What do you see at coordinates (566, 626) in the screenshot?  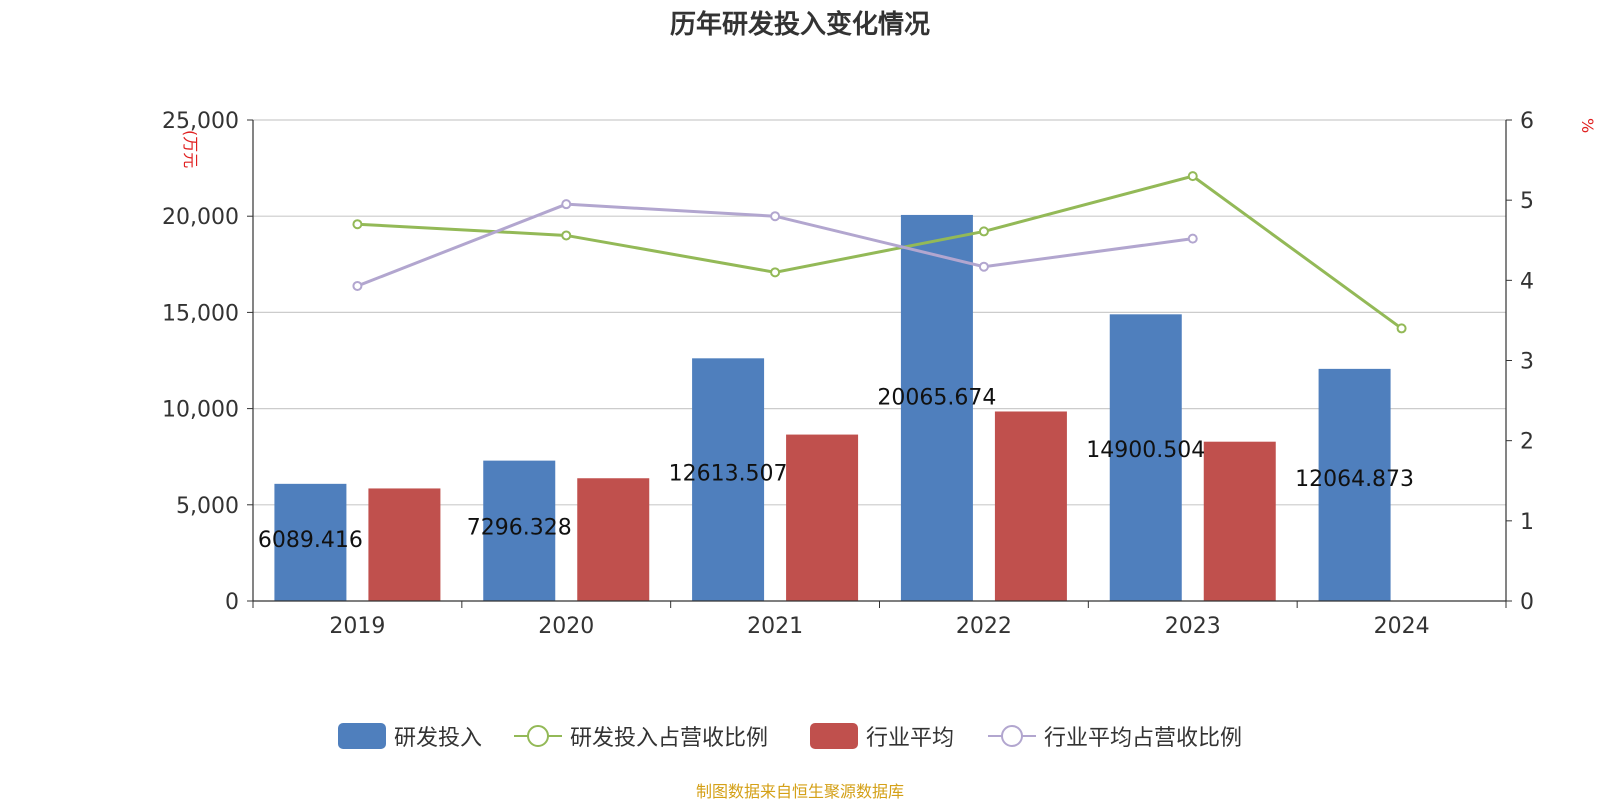 I see `x-tick-label: 2020` at bounding box center [566, 626].